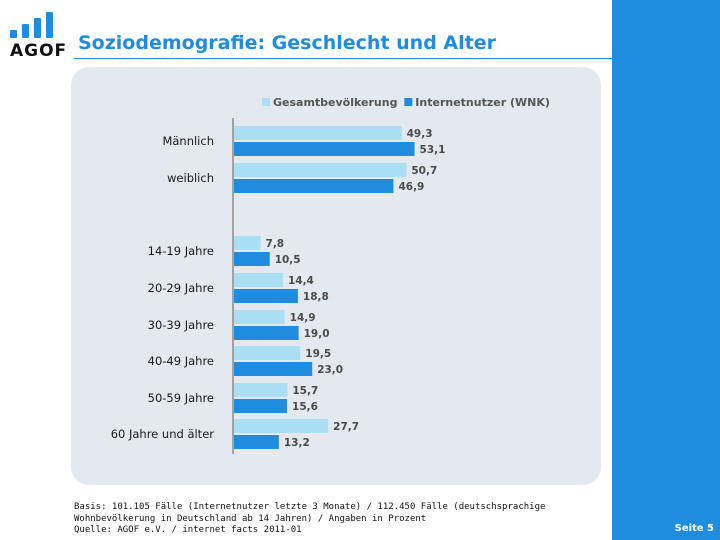 This screenshot has height=540, width=720. Describe the element at coordinates (181, 325) in the screenshot. I see `category-label: 30-39 Jahre` at that location.